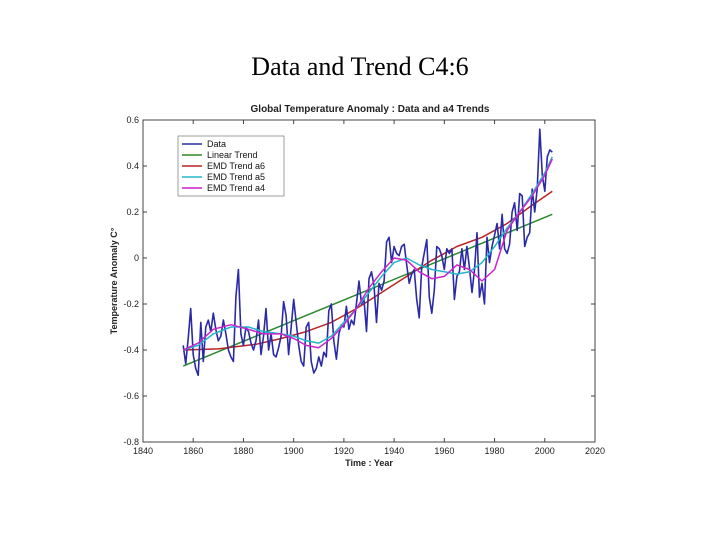  What do you see at coordinates (136, 258) in the screenshot?
I see `y-tick-label: 0` at bounding box center [136, 258].